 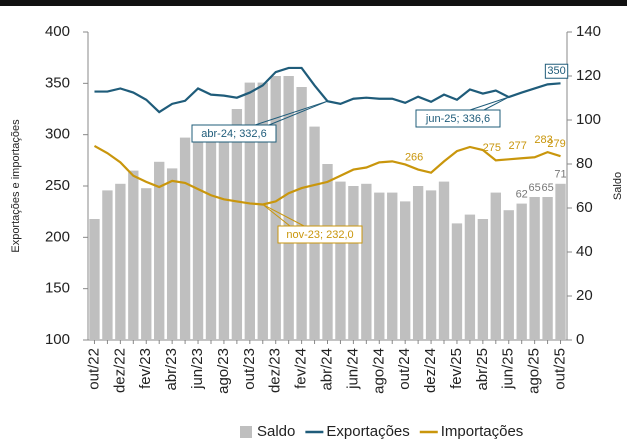 I want to click on x-tick-label: fev/24, so click(x=301, y=368).